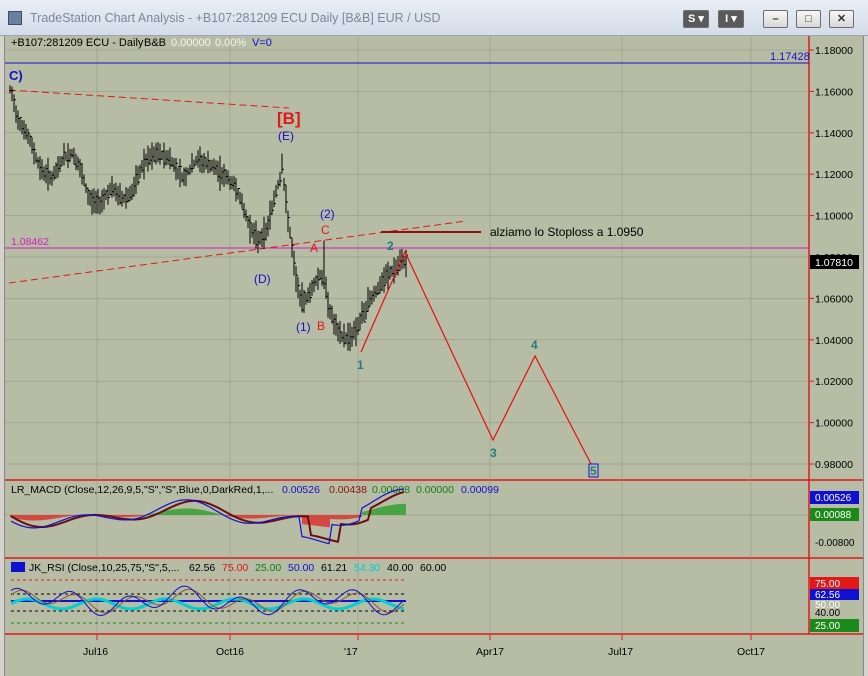  Describe the element at coordinates (16, 75) in the screenshot. I see `wave-label-c-top: C)` at that location.